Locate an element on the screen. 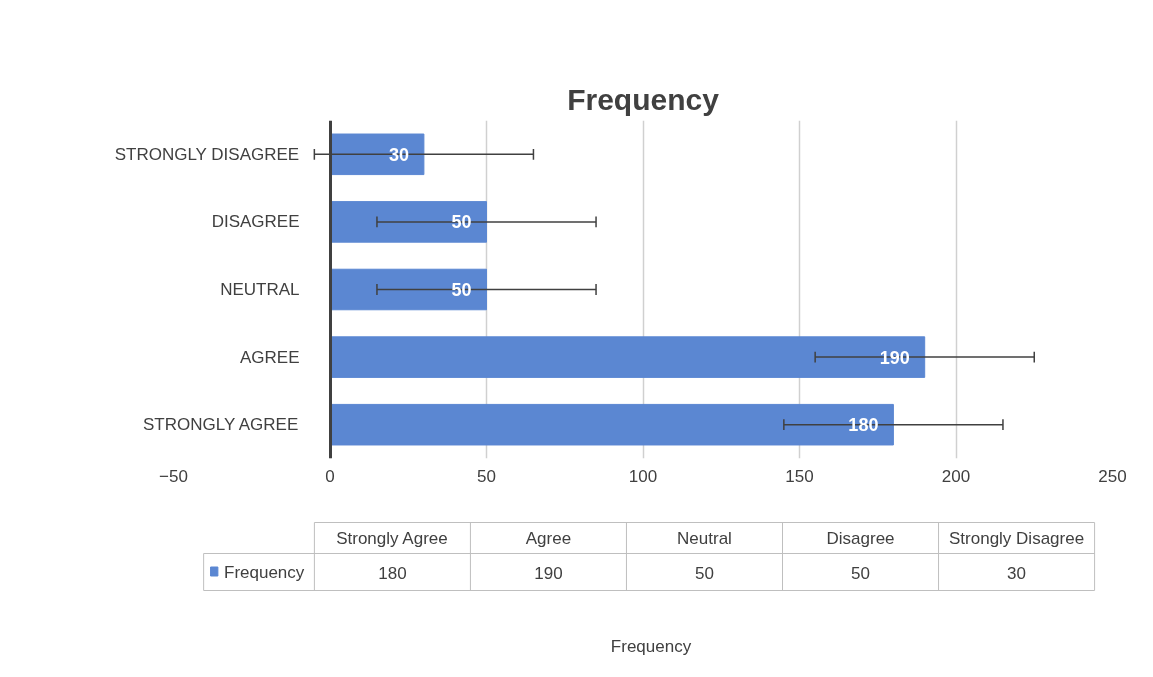  x-tick-label: −50 is located at coordinates (173, 476).